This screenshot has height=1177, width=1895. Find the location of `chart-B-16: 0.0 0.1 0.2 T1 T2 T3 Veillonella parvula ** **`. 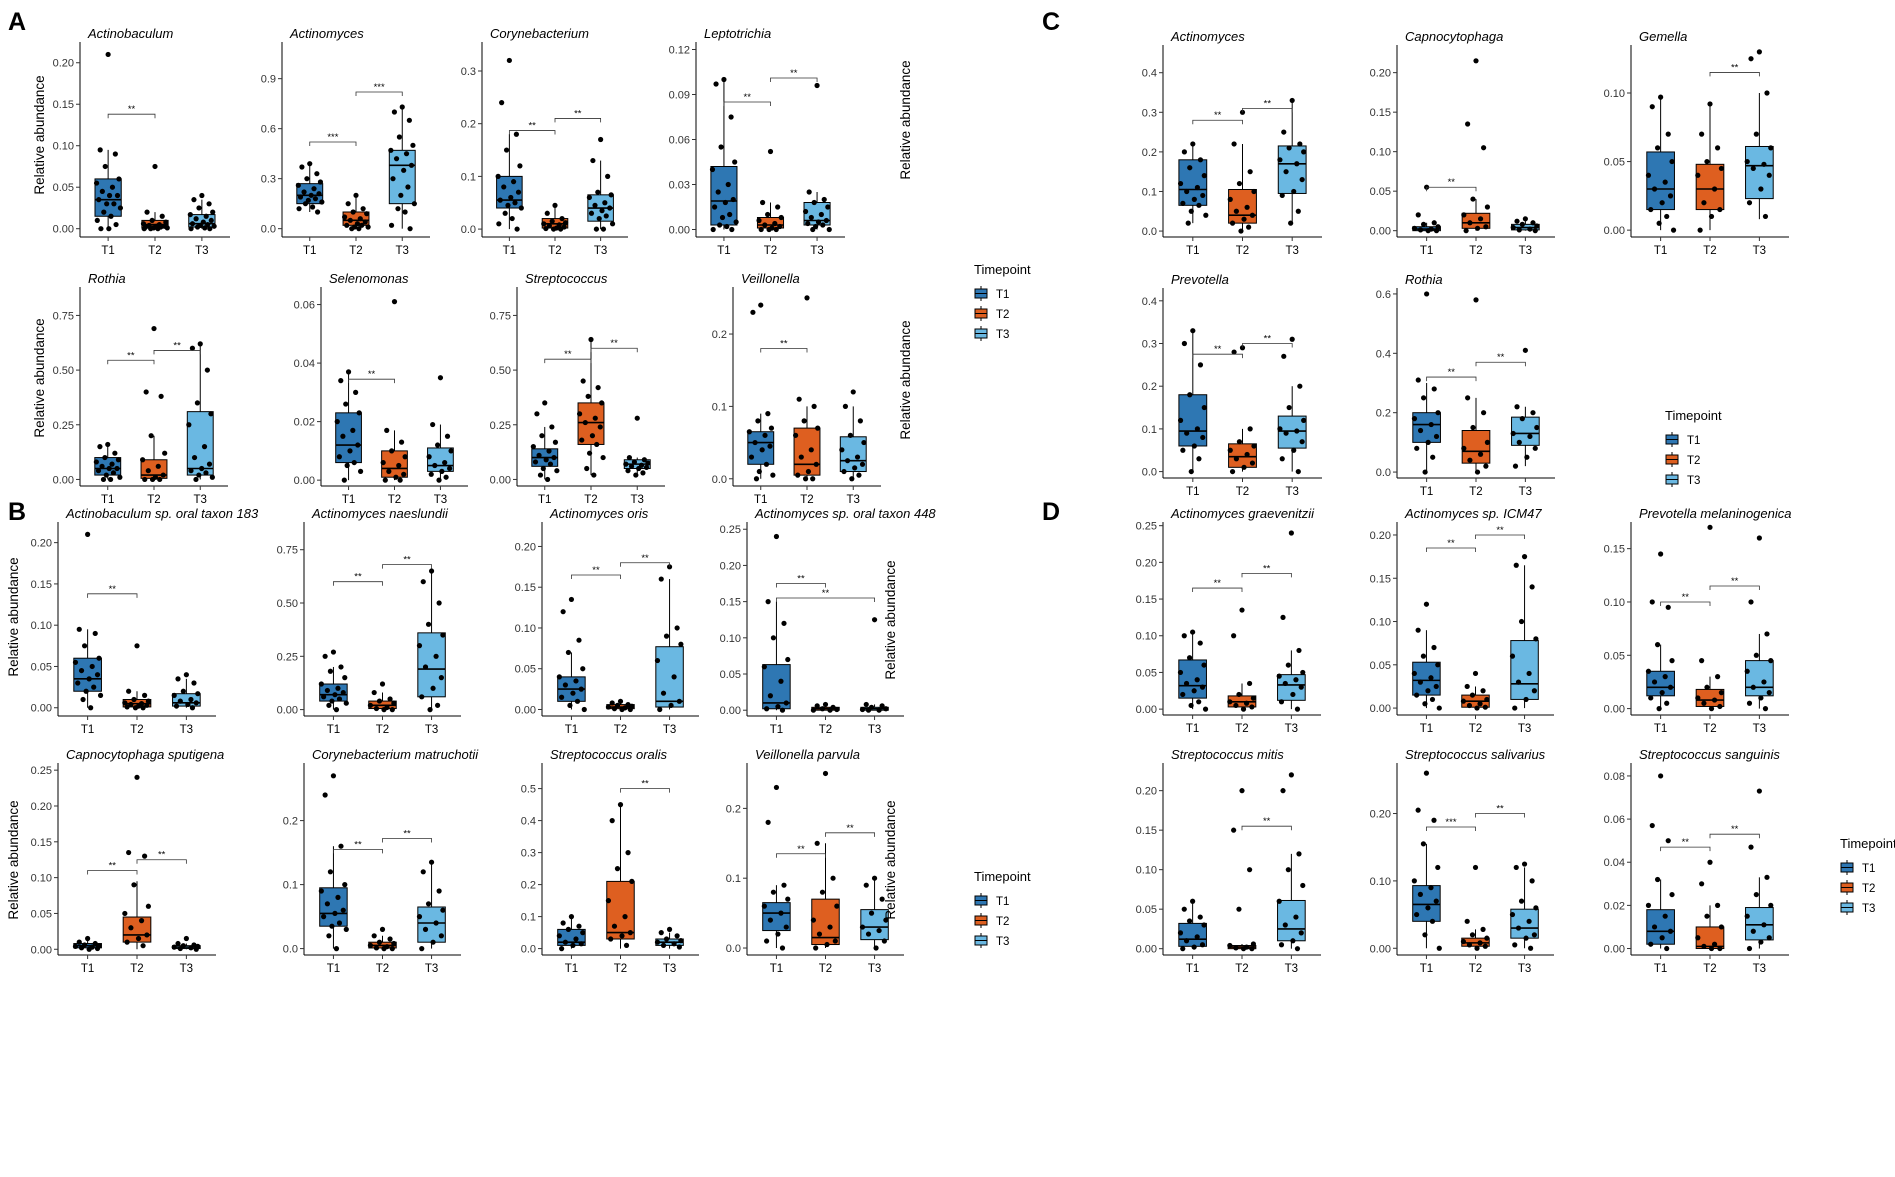

chart-B-16: 0.0 0.1 0.2 T1 T2 T3 Veillonella parvula ** ** is located at coordinates (815, 861).